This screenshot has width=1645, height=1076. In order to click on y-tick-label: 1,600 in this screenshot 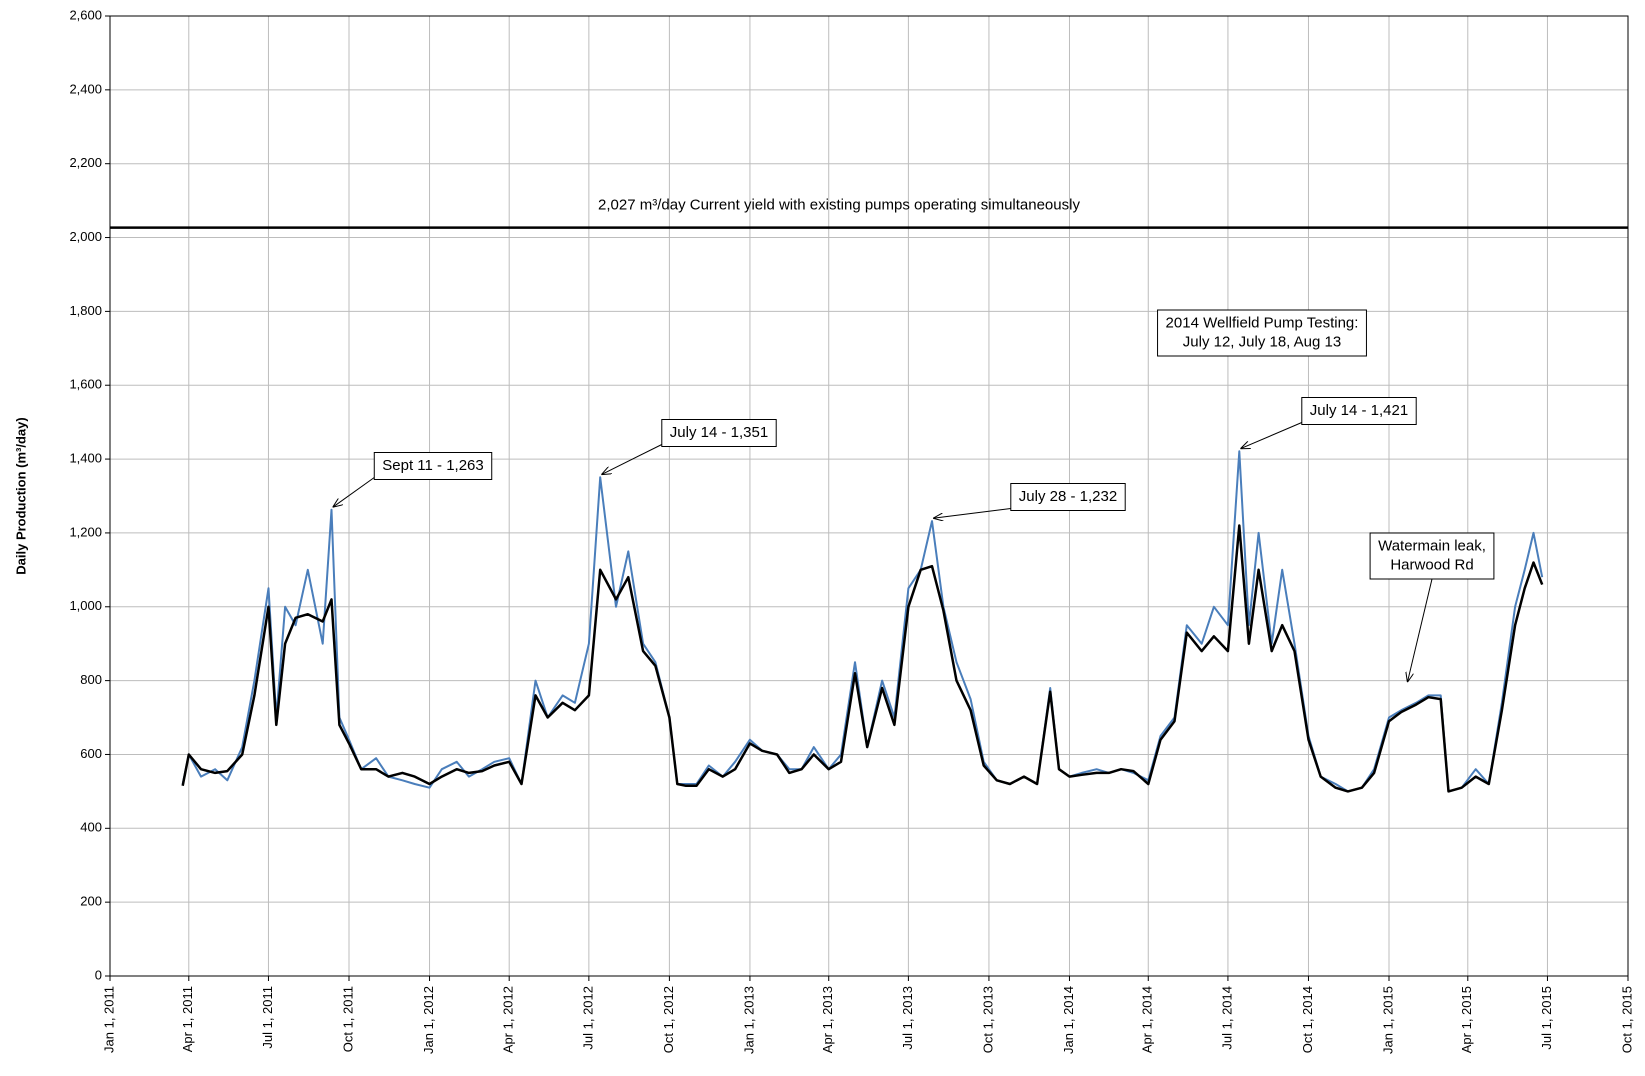, I will do `click(85, 384)`.